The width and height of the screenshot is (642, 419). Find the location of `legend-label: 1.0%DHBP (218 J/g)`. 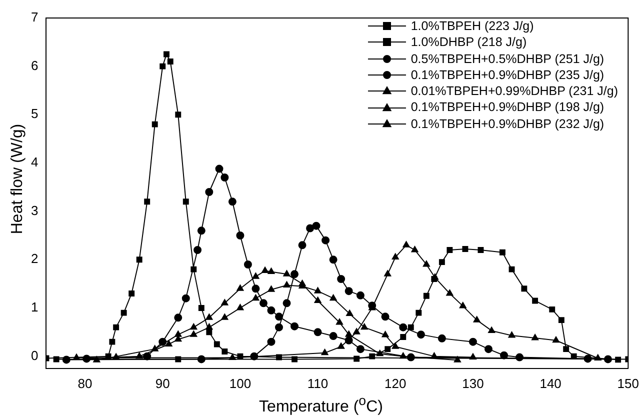

legend-label: 1.0%DHBP (218 J/g) is located at coordinates (468, 42).